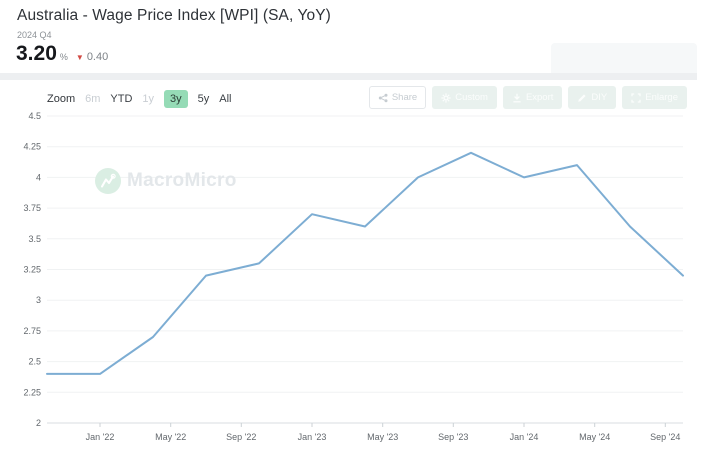 This screenshot has width=715, height=464. What do you see at coordinates (636, 97) in the screenshot?
I see `enlarge-icon` at bounding box center [636, 97].